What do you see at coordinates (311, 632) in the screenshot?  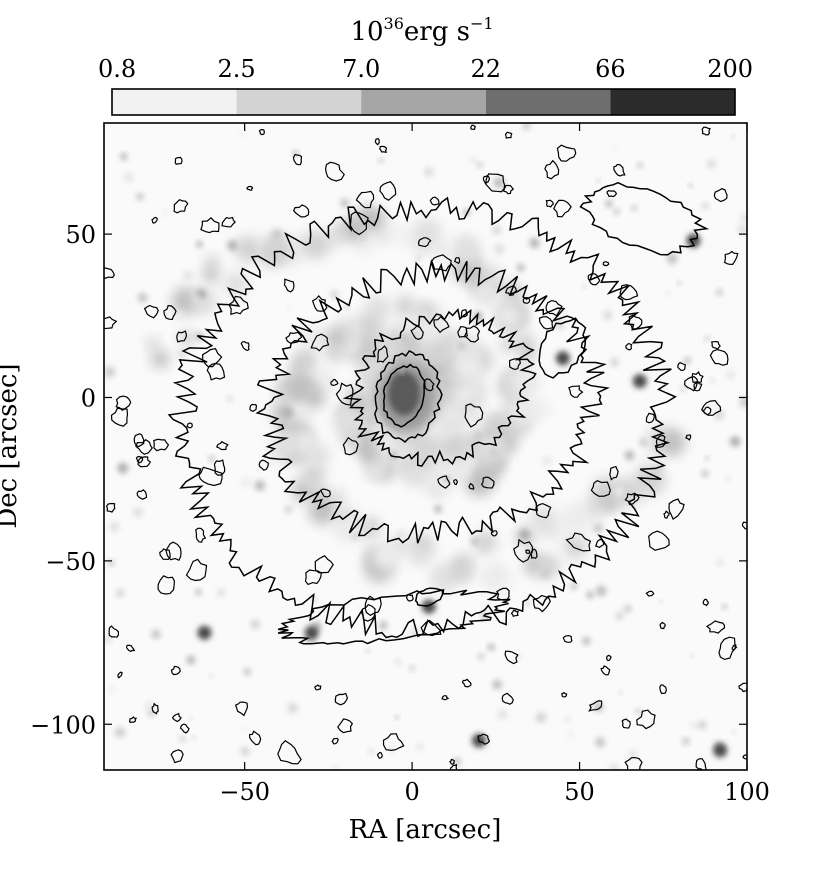 I see `bright-knot` at bounding box center [311, 632].